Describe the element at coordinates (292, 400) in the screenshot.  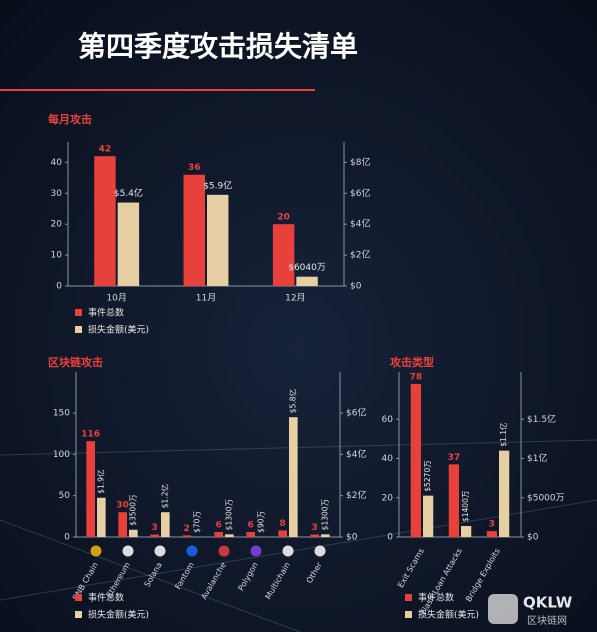
I see `value-label: $5.8亿` at that location.